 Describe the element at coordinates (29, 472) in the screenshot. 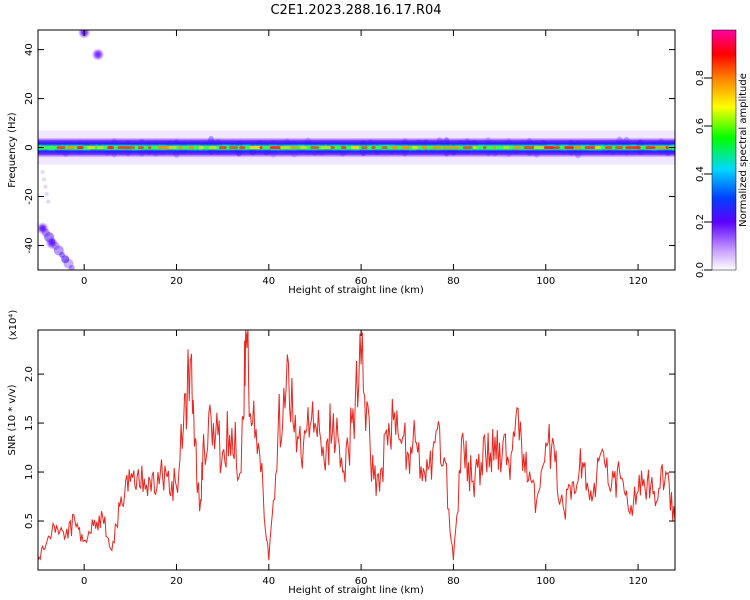

I see `y-tick-label: 1.0` at that location.